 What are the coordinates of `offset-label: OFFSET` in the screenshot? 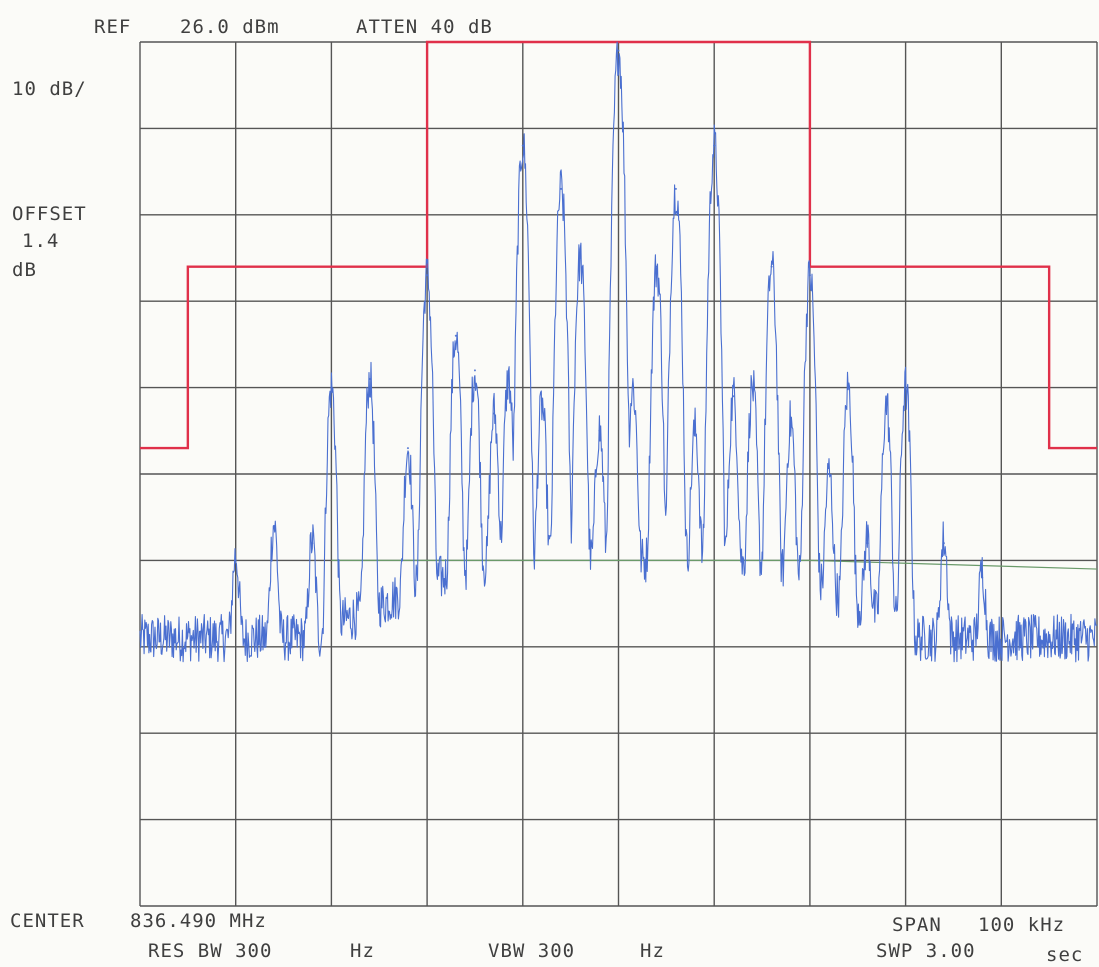 It's located at (49, 214).